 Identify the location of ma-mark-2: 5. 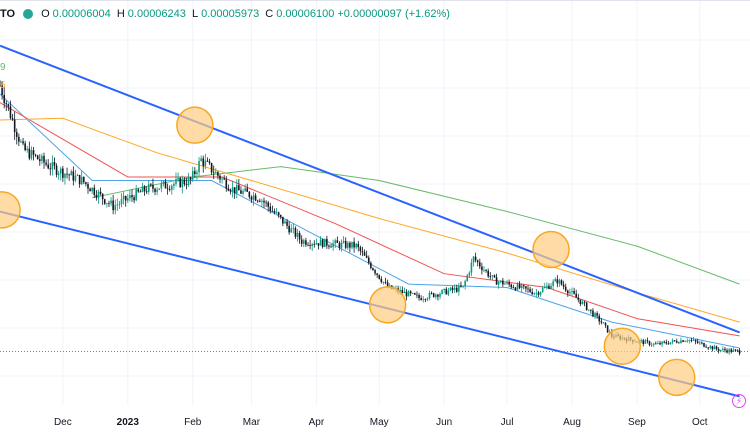
(3, 85).